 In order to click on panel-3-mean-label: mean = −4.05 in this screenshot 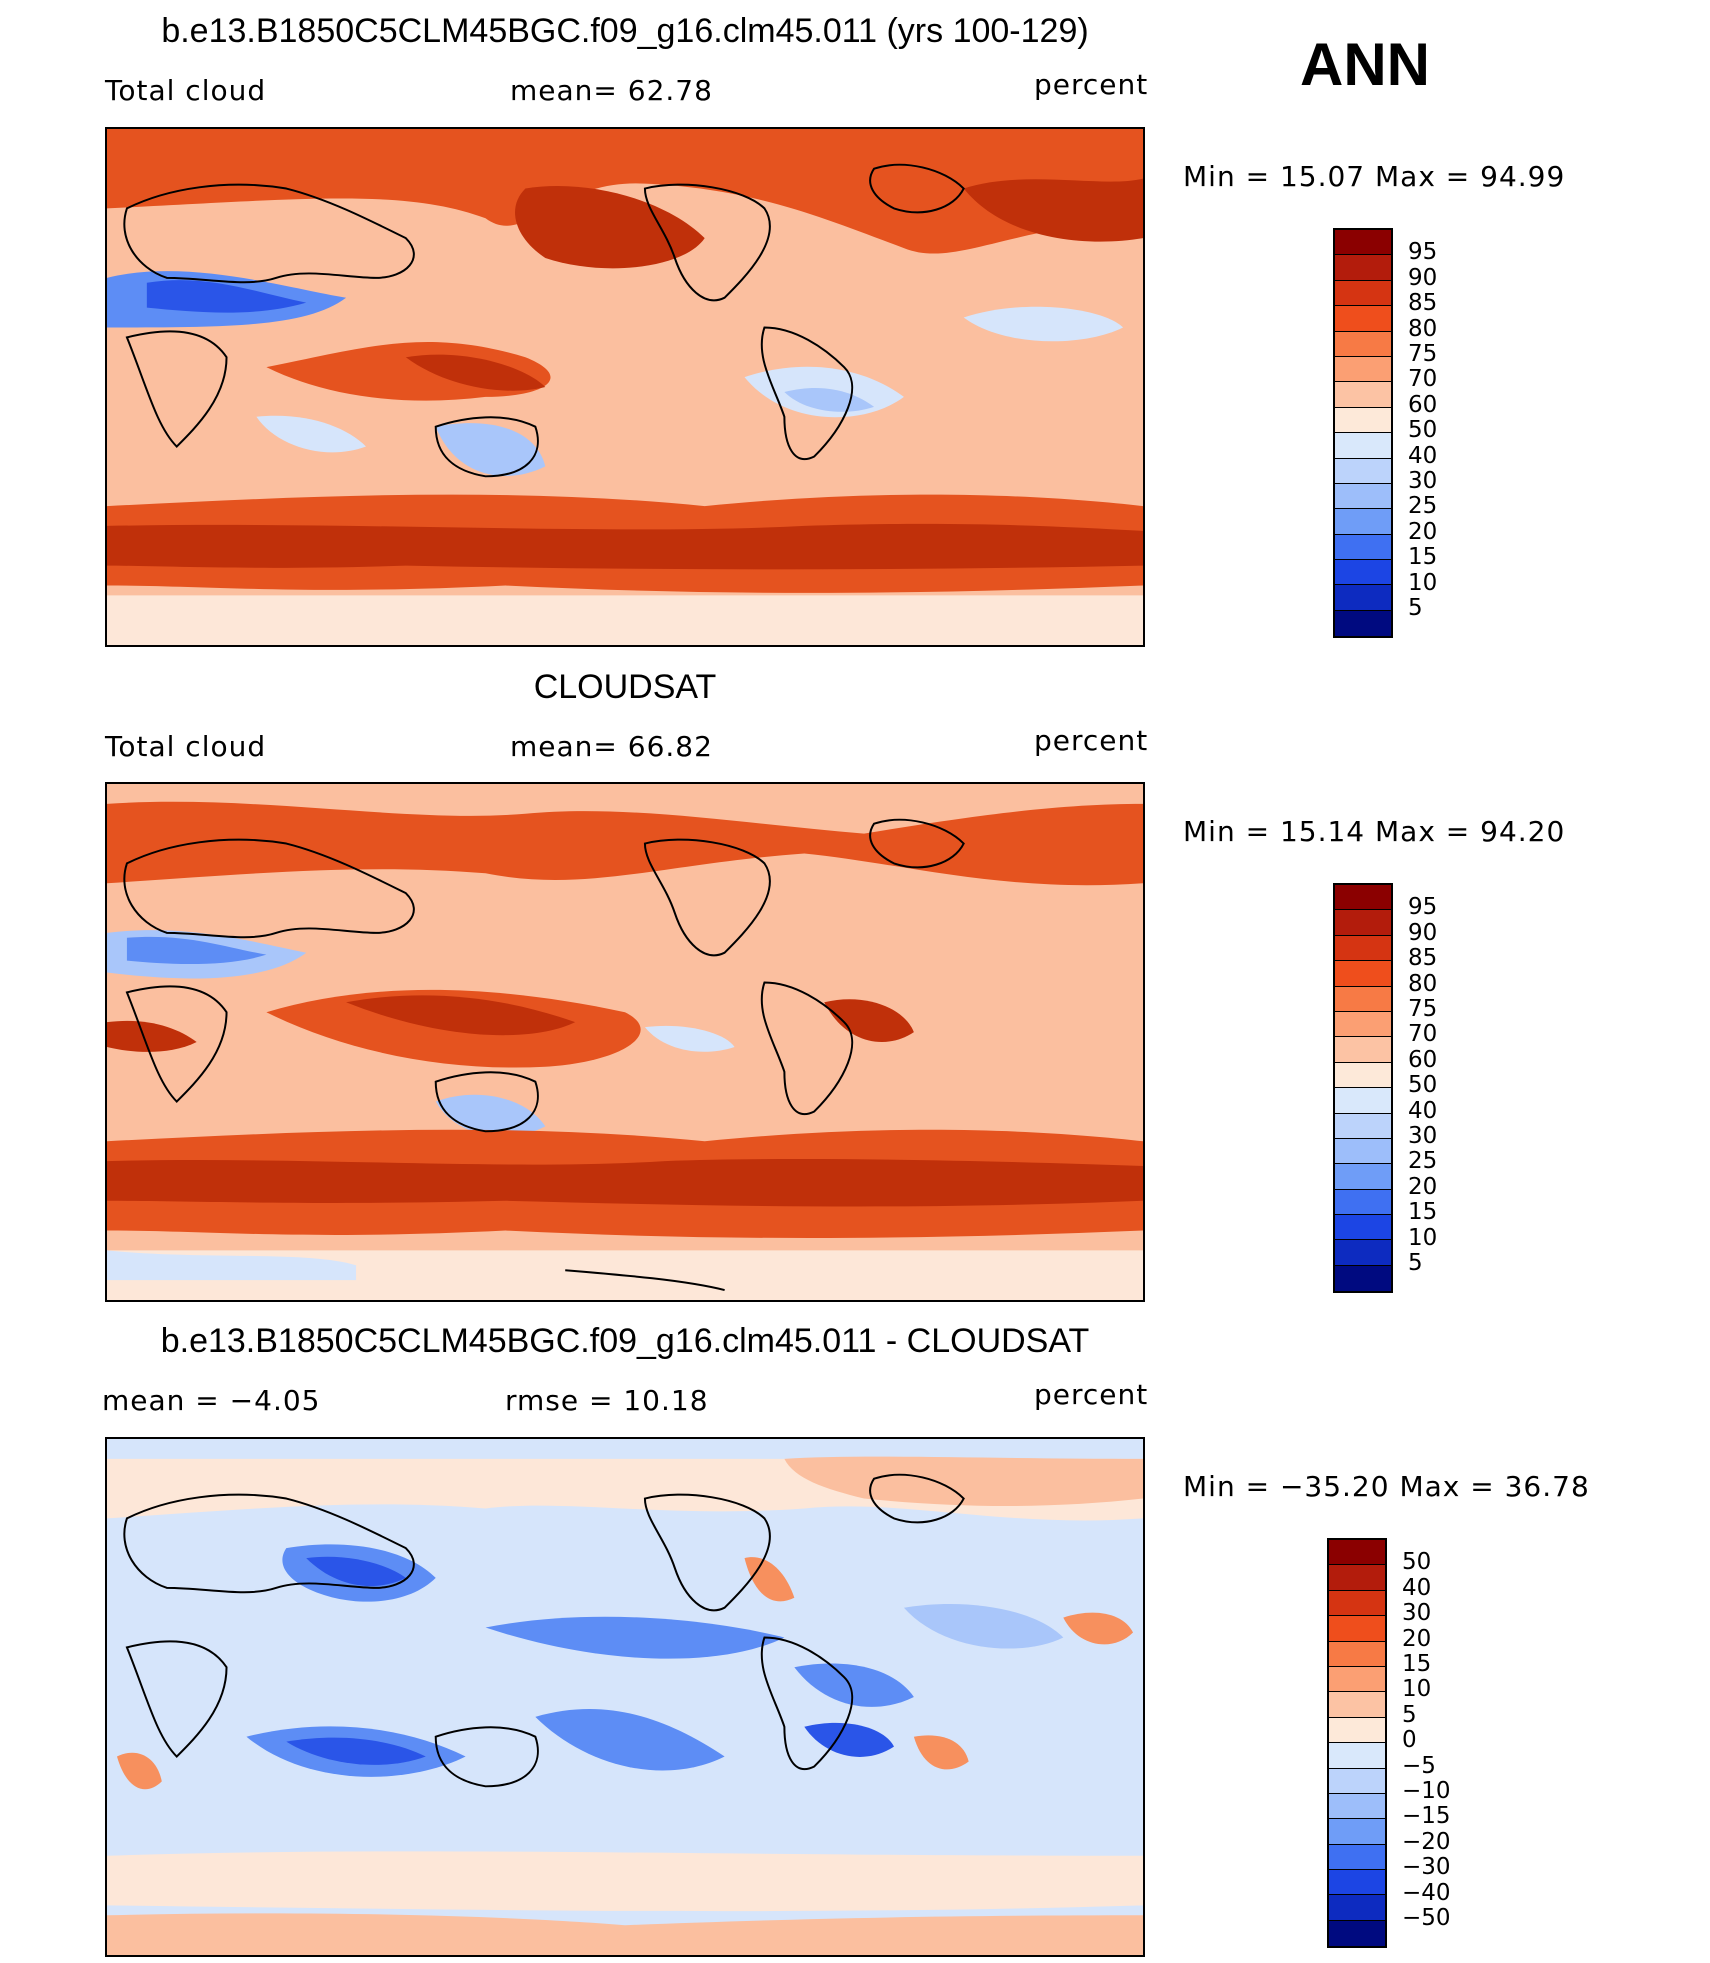, I will do `click(211, 1400)`.